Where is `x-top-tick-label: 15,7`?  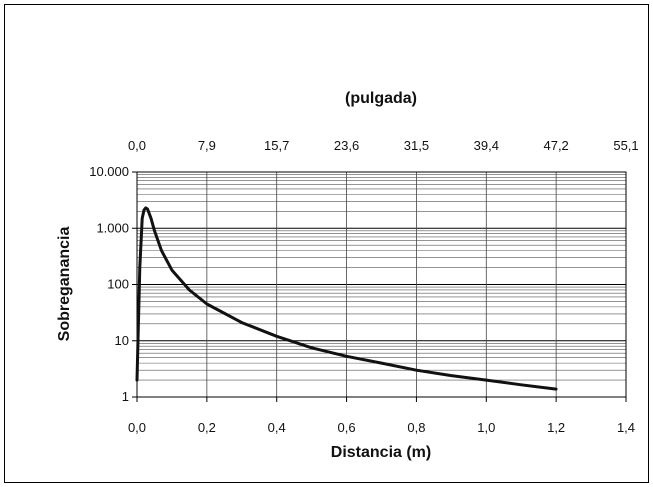
x-top-tick-label: 15,7 is located at coordinates (276, 145).